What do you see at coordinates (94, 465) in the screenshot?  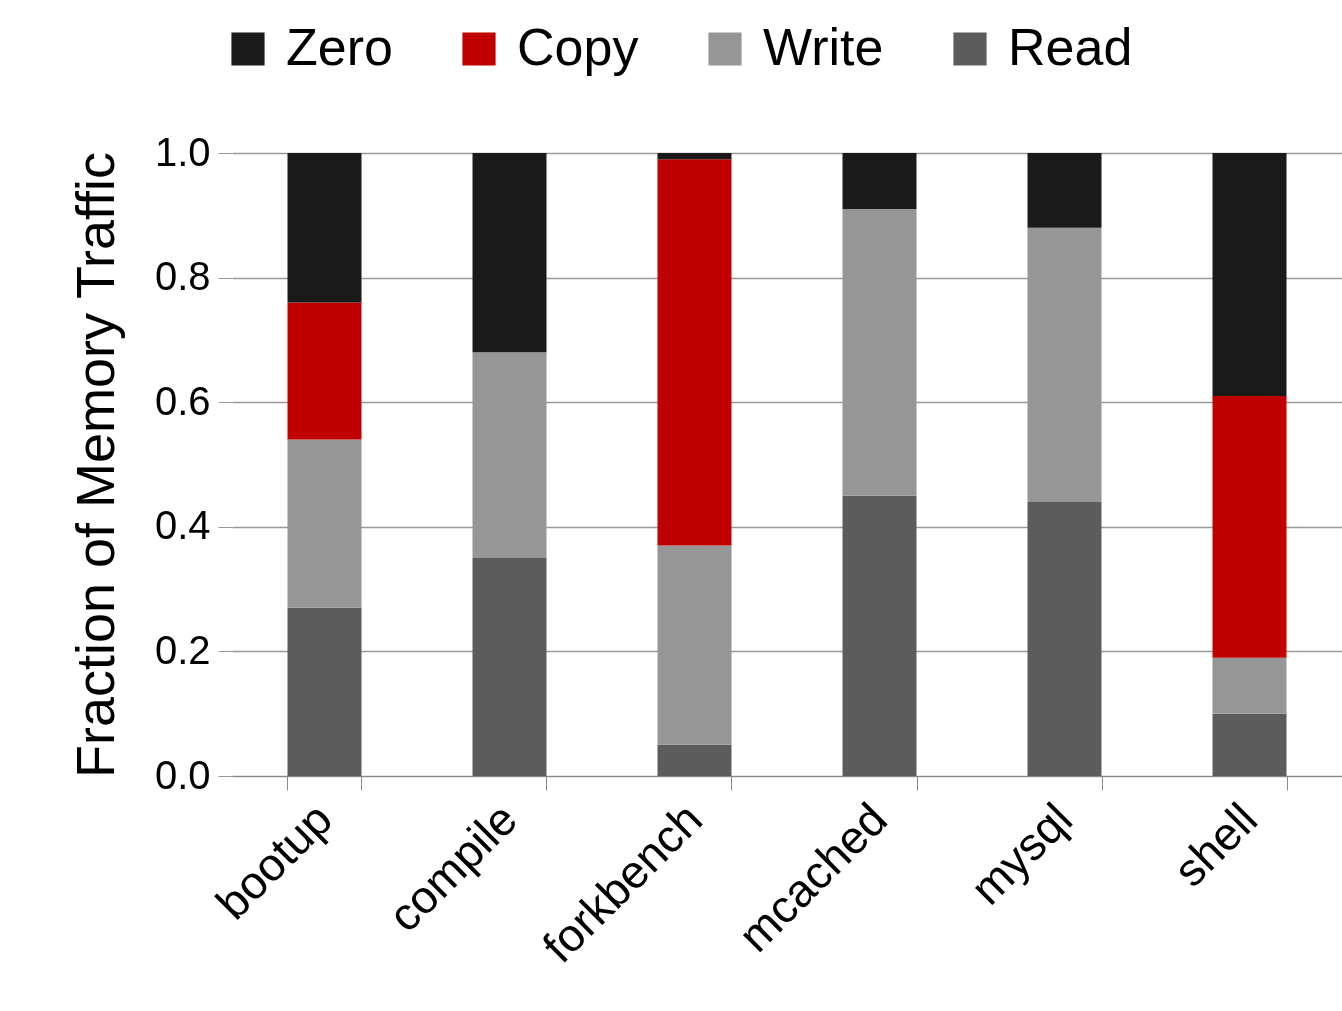 I see `y-axis-title: Fraction of Memory Traffic` at bounding box center [94, 465].